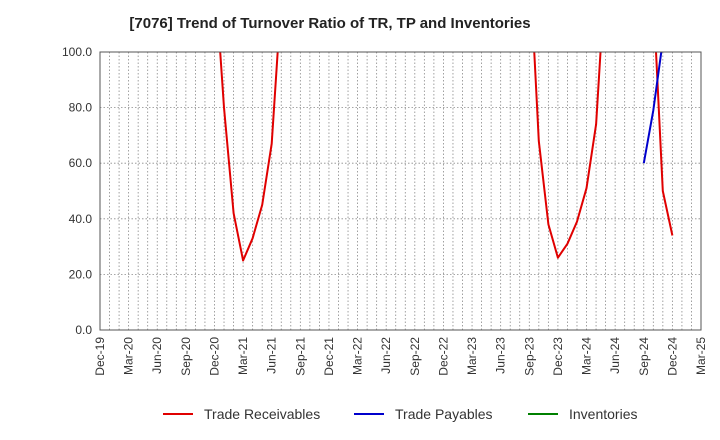  Describe the element at coordinates (672, 356) in the screenshot. I see `x-tick-label: Dec-24` at that location.